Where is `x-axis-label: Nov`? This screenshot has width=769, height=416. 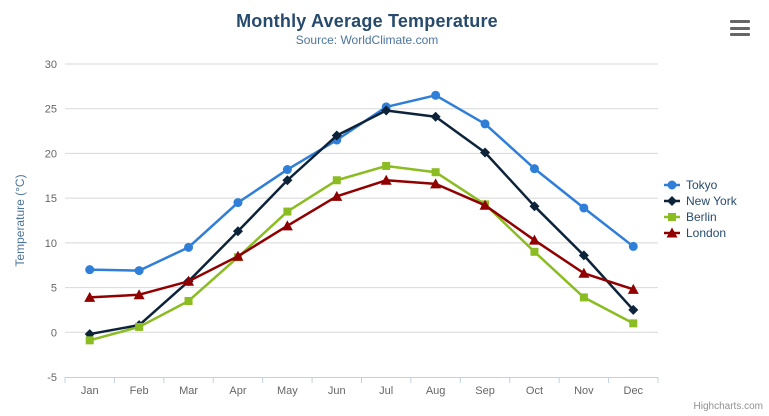 x-axis-label: Nov is located at coordinates (584, 391).